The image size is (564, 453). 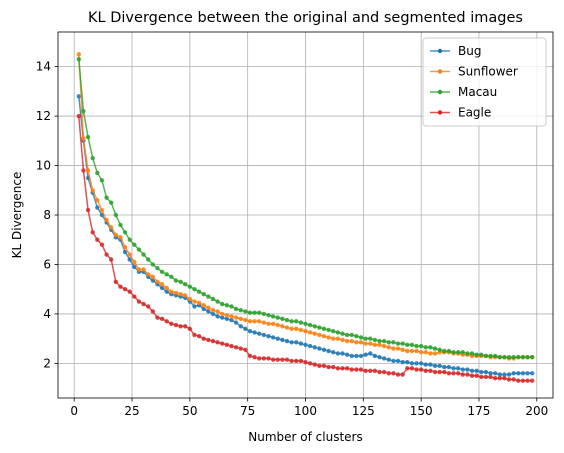 What do you see at coordinates (74, 411) in the screenshot?
I see `x-tick-label: 0` at bounding box center [74, 411].